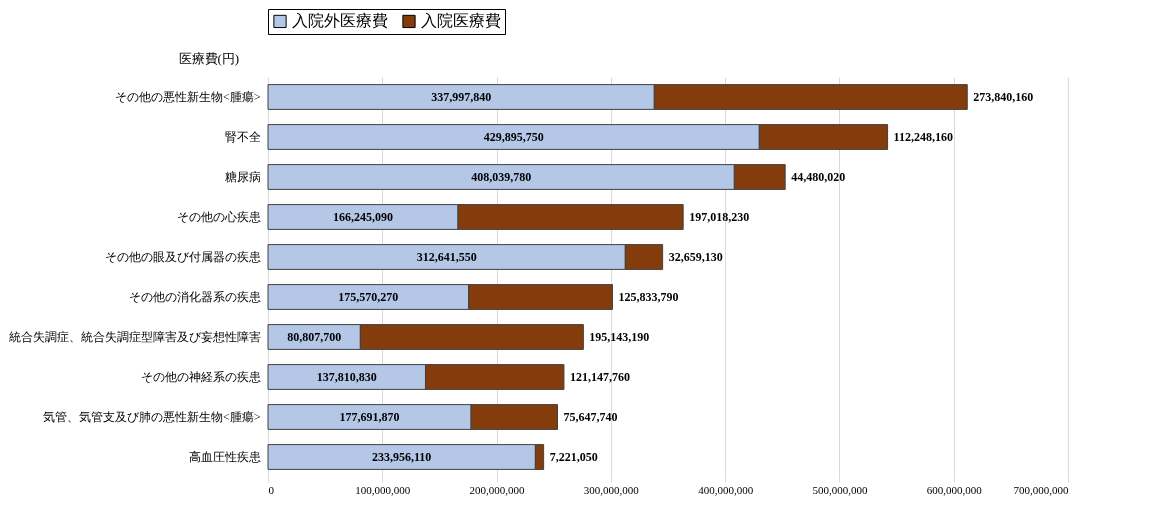 The height and width of the screenshot is (522, 1169). Describe the element at coordinates (840, 489) in the screenshot. I see `x-tick-label: 500,000,000` at that location.